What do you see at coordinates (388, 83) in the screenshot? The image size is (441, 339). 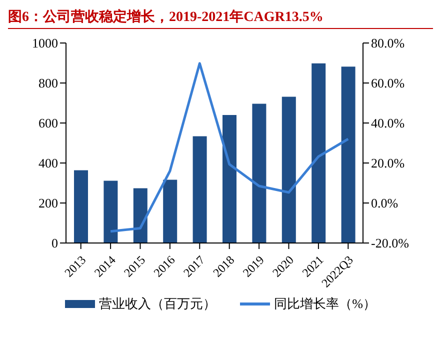 I see `y2-tick-label: 60.0%` at bounding box center [388, 83].